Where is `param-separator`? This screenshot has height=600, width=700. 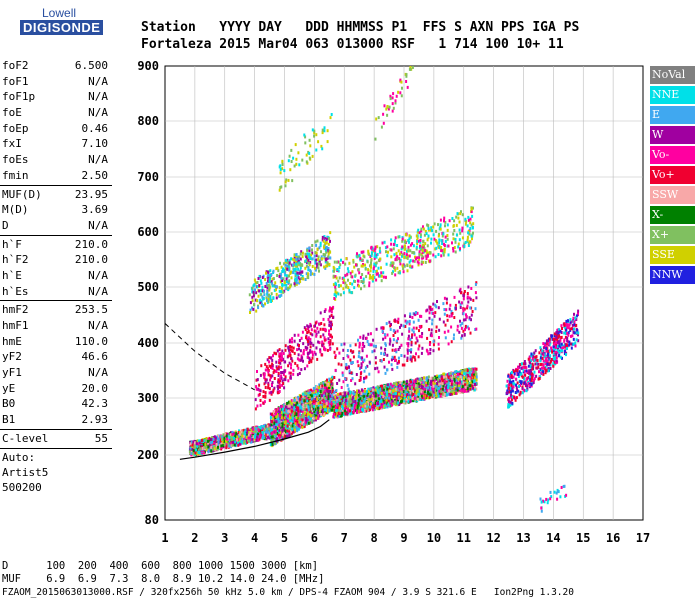 param-separator is located at coordinates (56, 448).